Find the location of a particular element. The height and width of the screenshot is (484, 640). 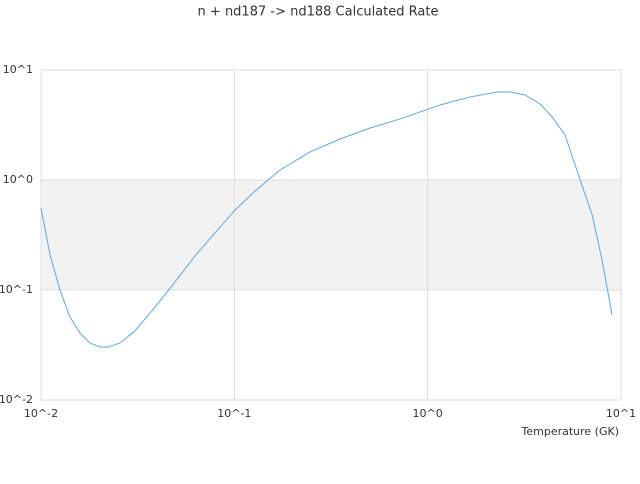

y-tick-label: 10^0 is located at coordinates (18, 179).